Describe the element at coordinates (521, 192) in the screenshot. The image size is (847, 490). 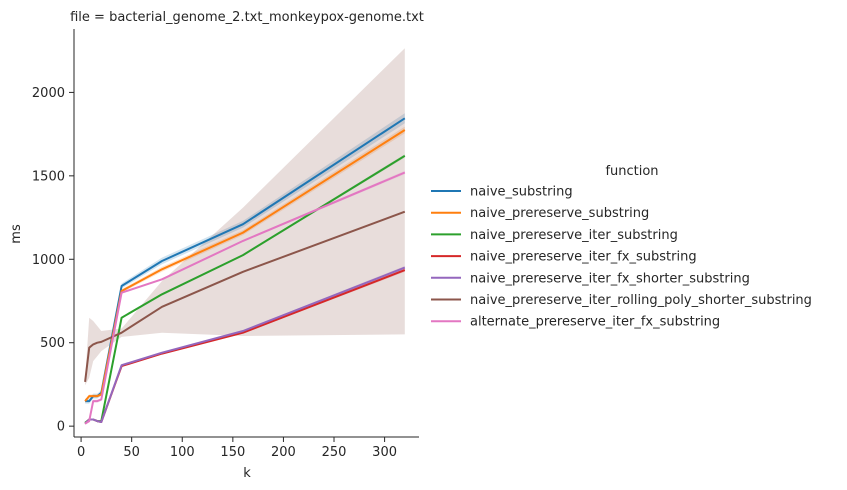
I see `legend-label-1: naive_substring` at that location.